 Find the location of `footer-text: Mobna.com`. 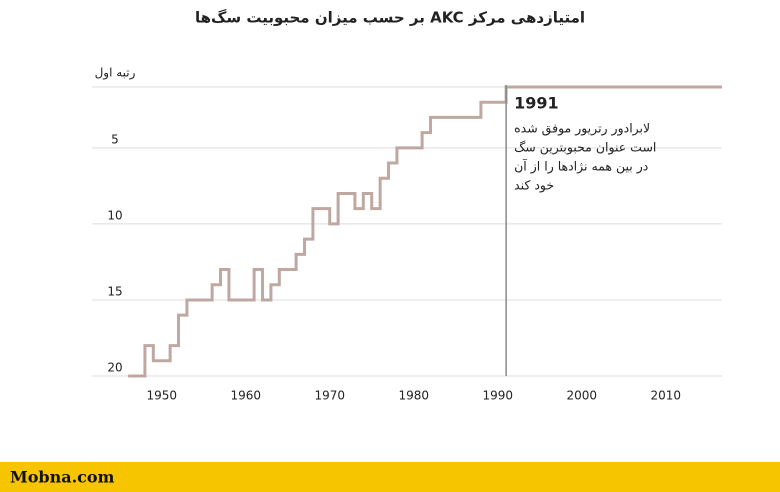

footer-text: Mobna.com is located at coordinates (62, 477).